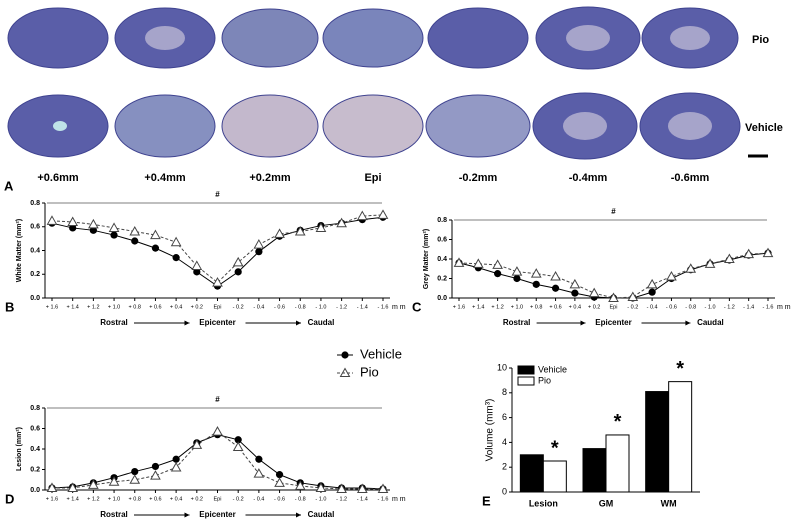 This screenshot has width=800, height=522. I want to click on direction-label: Rostral, so click(114, 322).